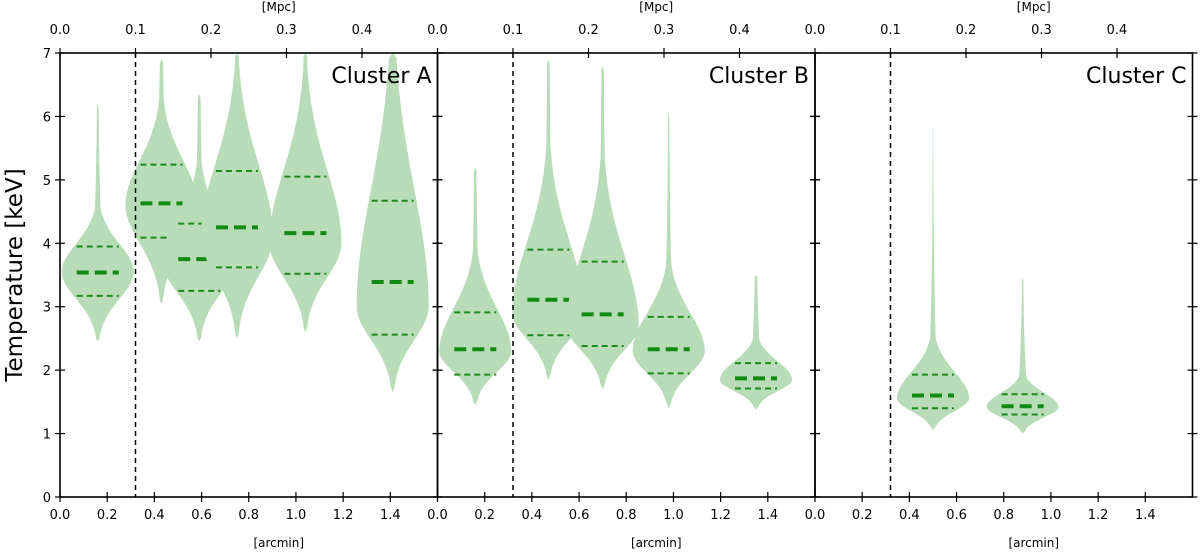  What do you see at coordinates (47, 181) in the screenshot?
I see `y-tick-label: 5` at bounding box center [47, 181].